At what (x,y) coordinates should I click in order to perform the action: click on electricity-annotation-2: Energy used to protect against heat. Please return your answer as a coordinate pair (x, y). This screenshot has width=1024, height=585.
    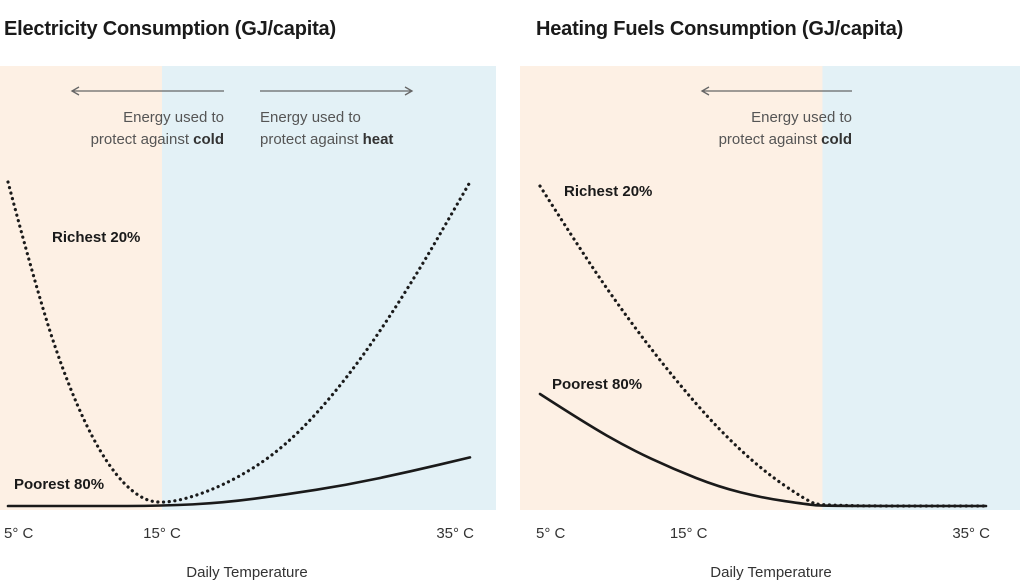
    Looking at the image, I should click on (337, 117).